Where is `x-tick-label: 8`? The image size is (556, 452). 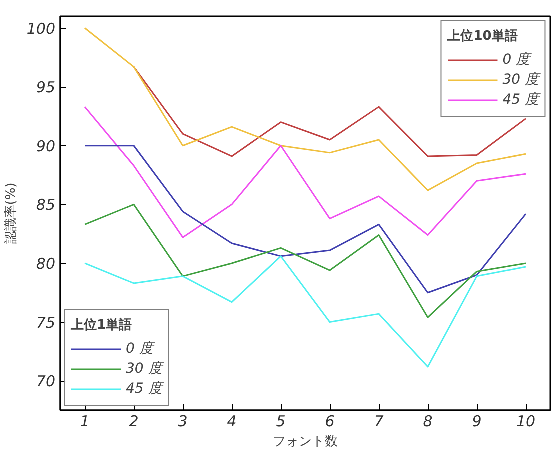
x-tick-label: 8 is located at coordinates (428, 421).